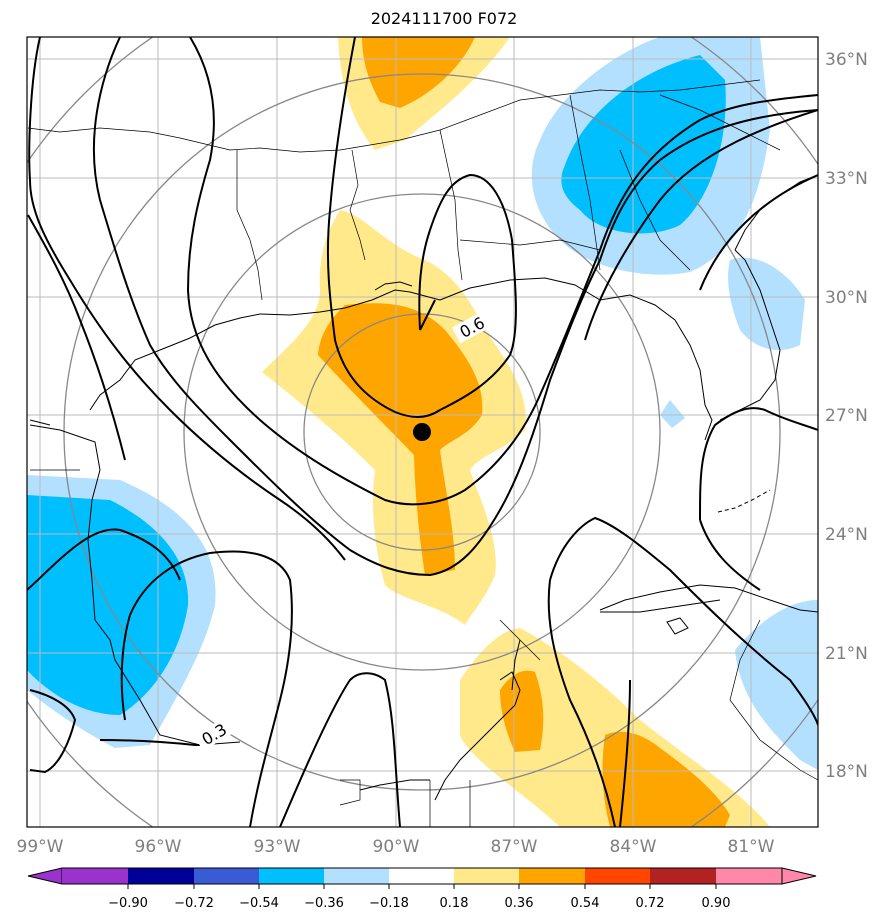  Describe the element at coordinates (194, 903) in the screenshot. I see `colorbar-tick-label: −0.72` at that location.